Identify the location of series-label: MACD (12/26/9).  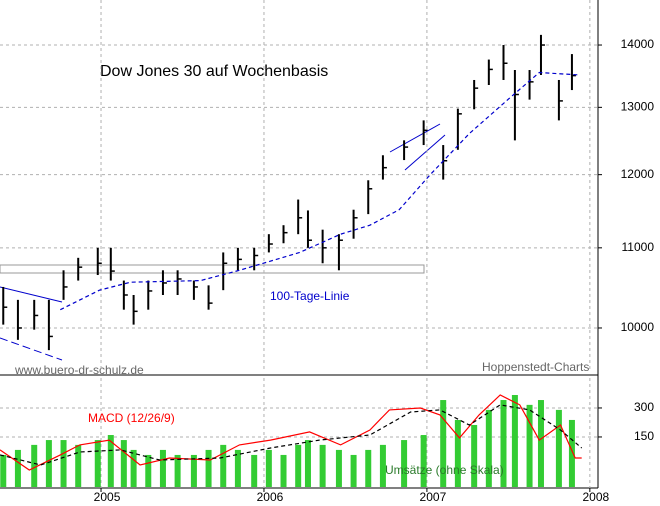
(131, 418).